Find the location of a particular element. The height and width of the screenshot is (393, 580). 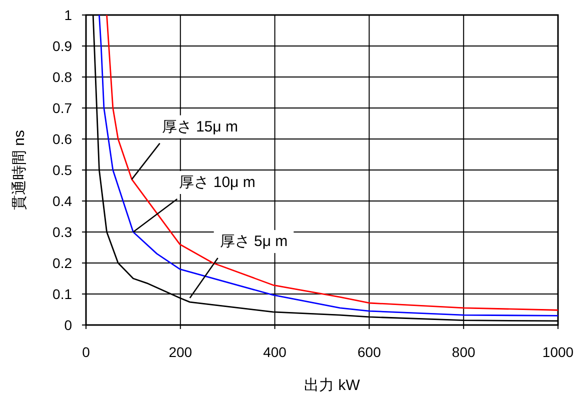

x-axis-title: 出力 kW is located at coordinates (332, 385).